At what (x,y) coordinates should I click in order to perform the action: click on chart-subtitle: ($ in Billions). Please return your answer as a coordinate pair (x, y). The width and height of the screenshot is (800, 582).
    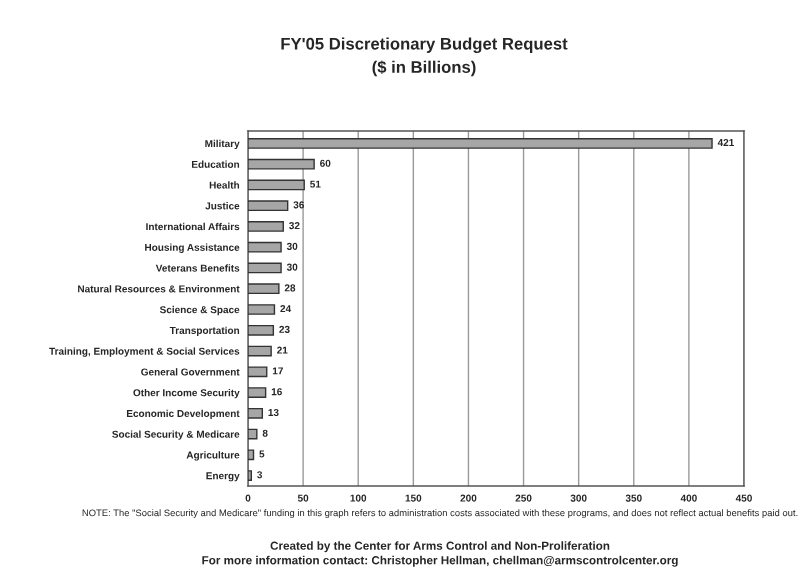
    Looking at the image, I should click on (424, 68).